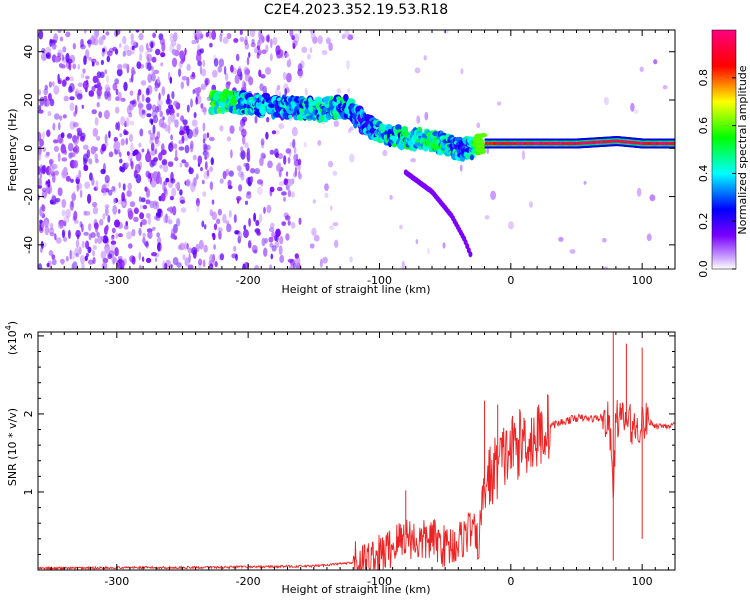  What do you see at coordinates (11, 338) in the screenshot?
I see `svg-text: (x104)` at bounding box center [11, 338].